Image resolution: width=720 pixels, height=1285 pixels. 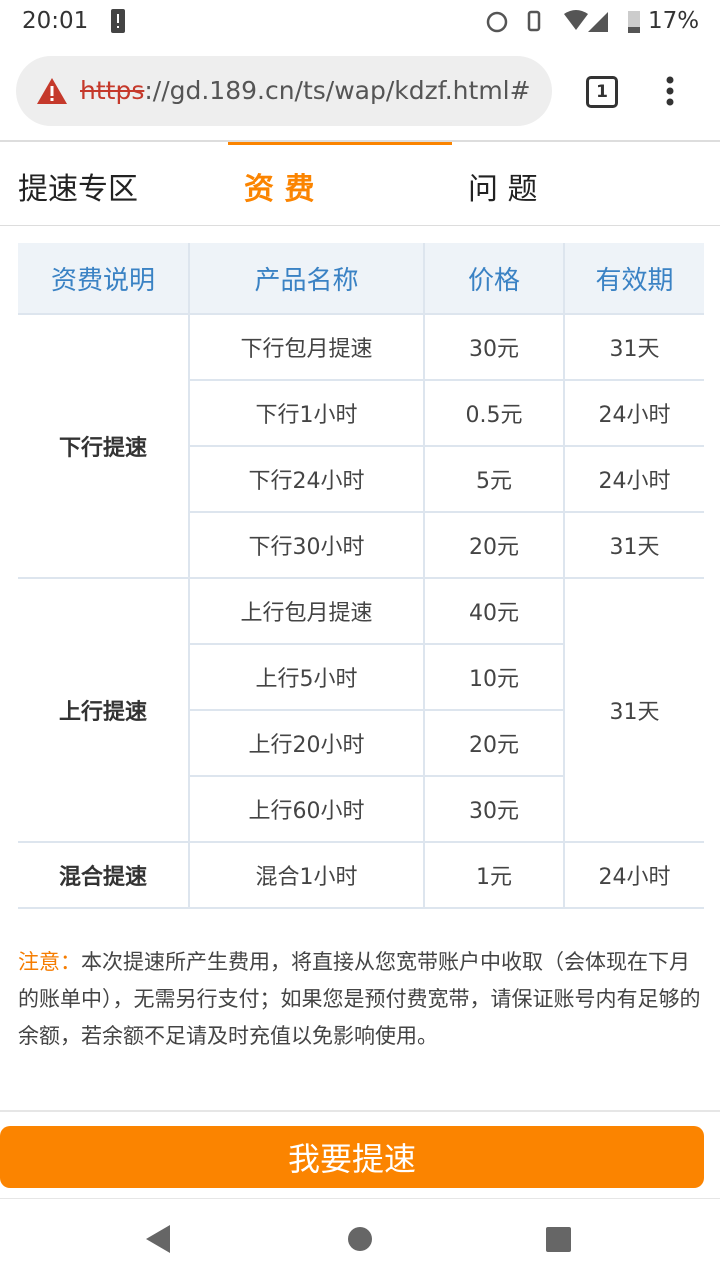 What do you see at coordinates (494, 677) in the screenshot?
I see `price-cell: 10元` at bounding box center [494, 677].